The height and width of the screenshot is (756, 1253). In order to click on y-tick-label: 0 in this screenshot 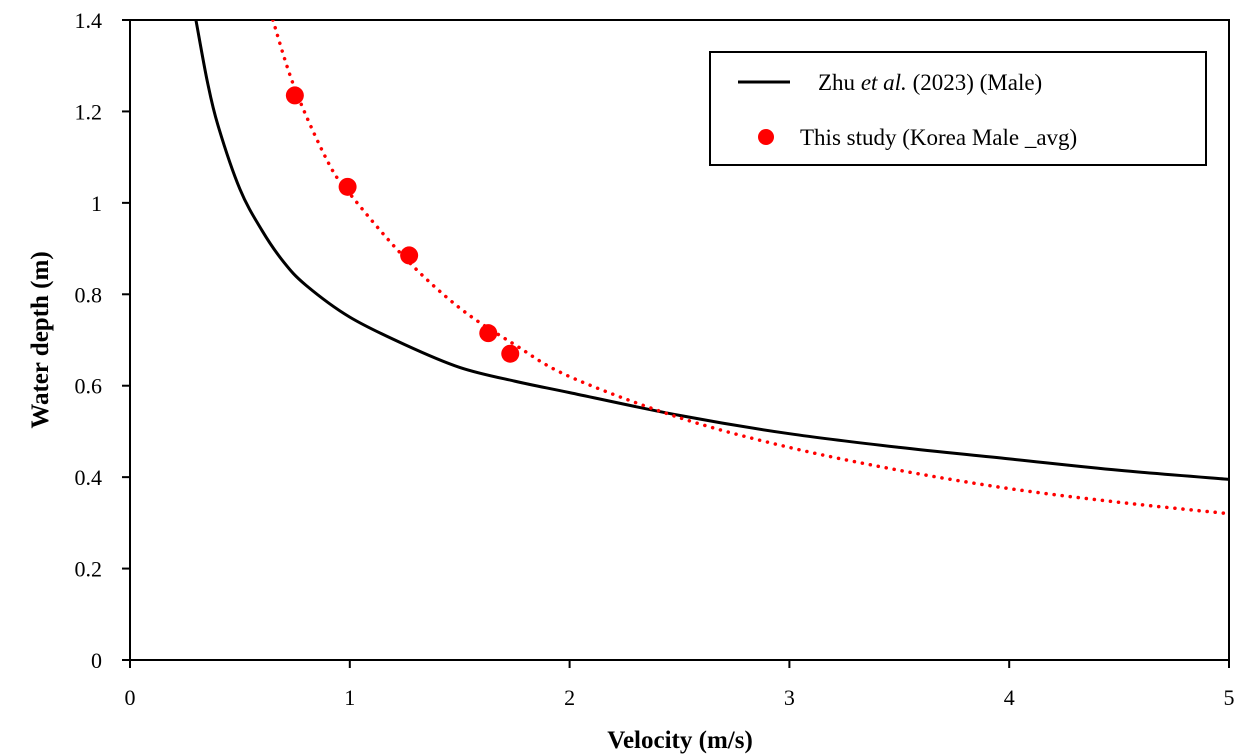, I will do `click(96, 660)`.